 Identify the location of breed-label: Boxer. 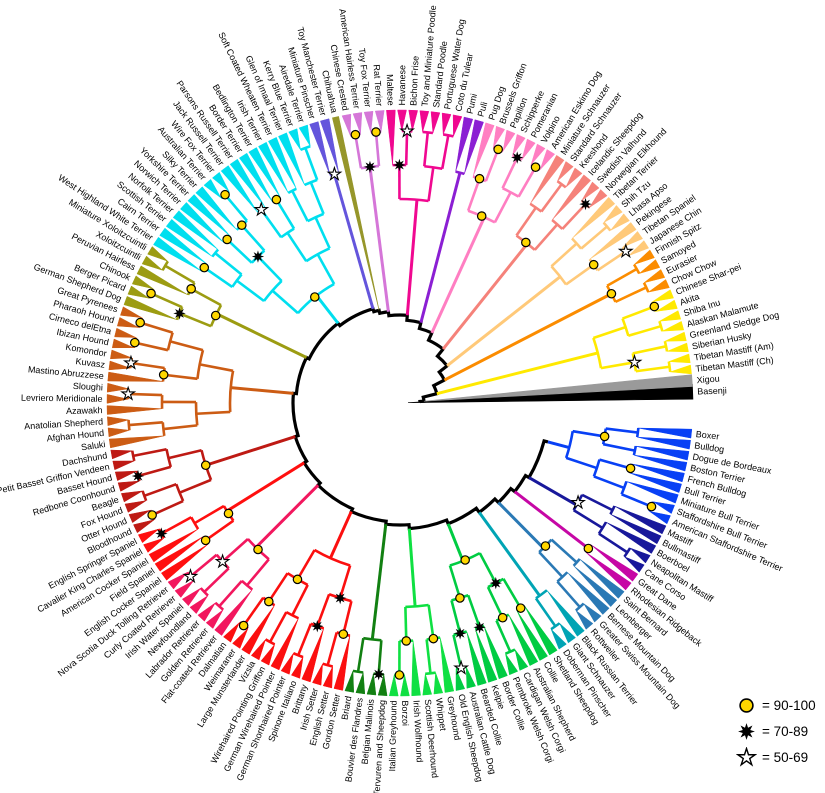
(707, 435).